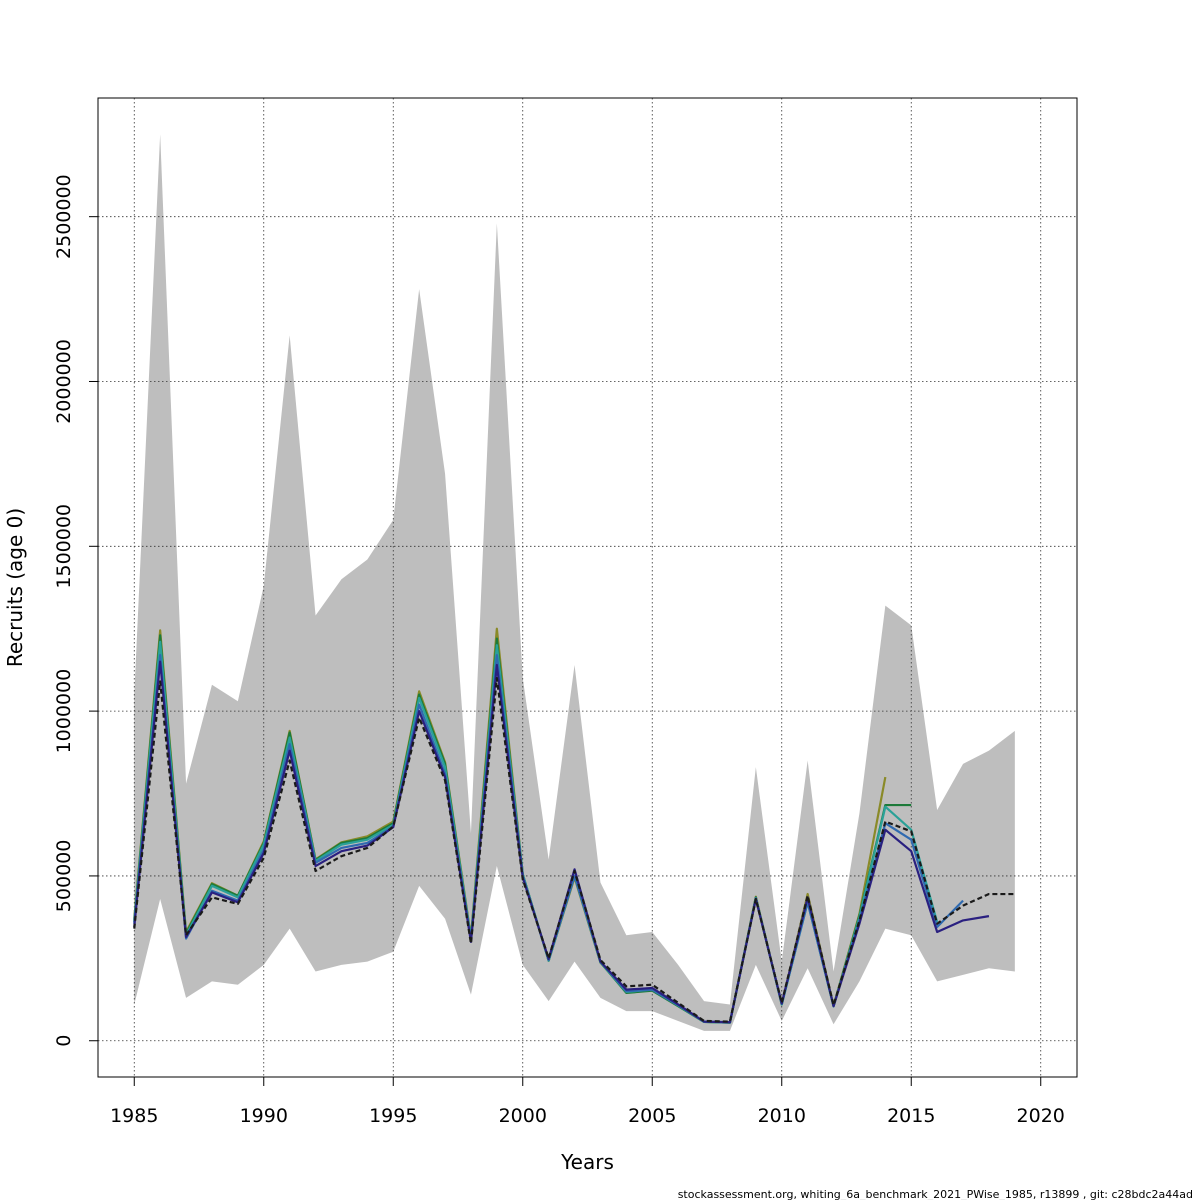  What do you see at coordinates (64, 216) in the screenshot?
I see `y-tick-label: 2500000` at bounding box center [64, 216].